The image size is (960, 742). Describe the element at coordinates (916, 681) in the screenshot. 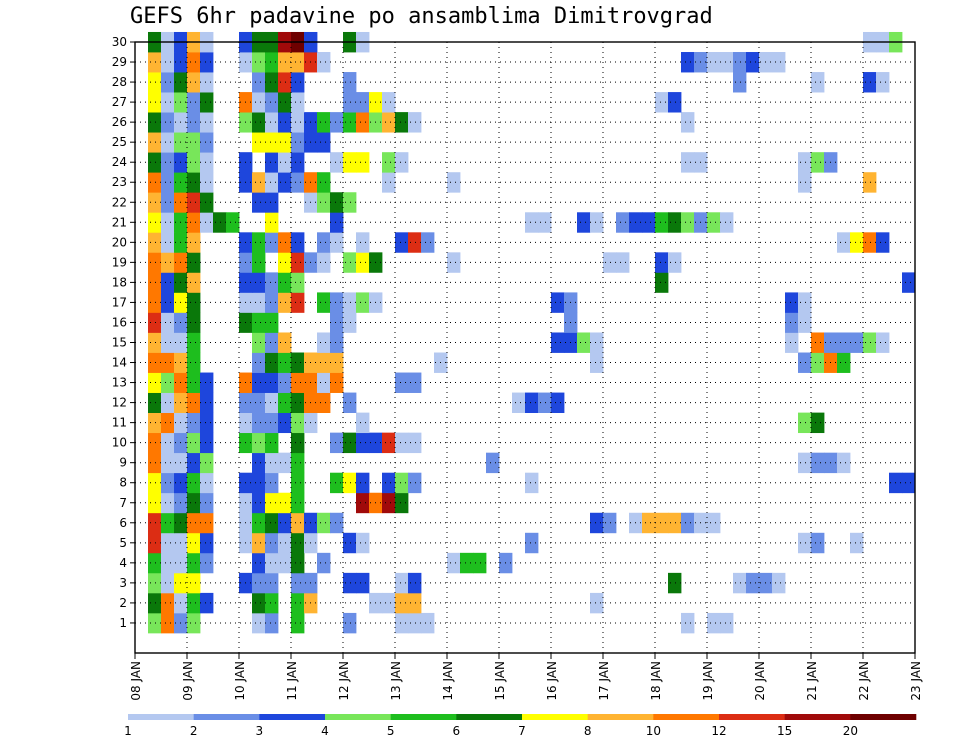

I see `x-tick-label: 23 JAN` at that location.